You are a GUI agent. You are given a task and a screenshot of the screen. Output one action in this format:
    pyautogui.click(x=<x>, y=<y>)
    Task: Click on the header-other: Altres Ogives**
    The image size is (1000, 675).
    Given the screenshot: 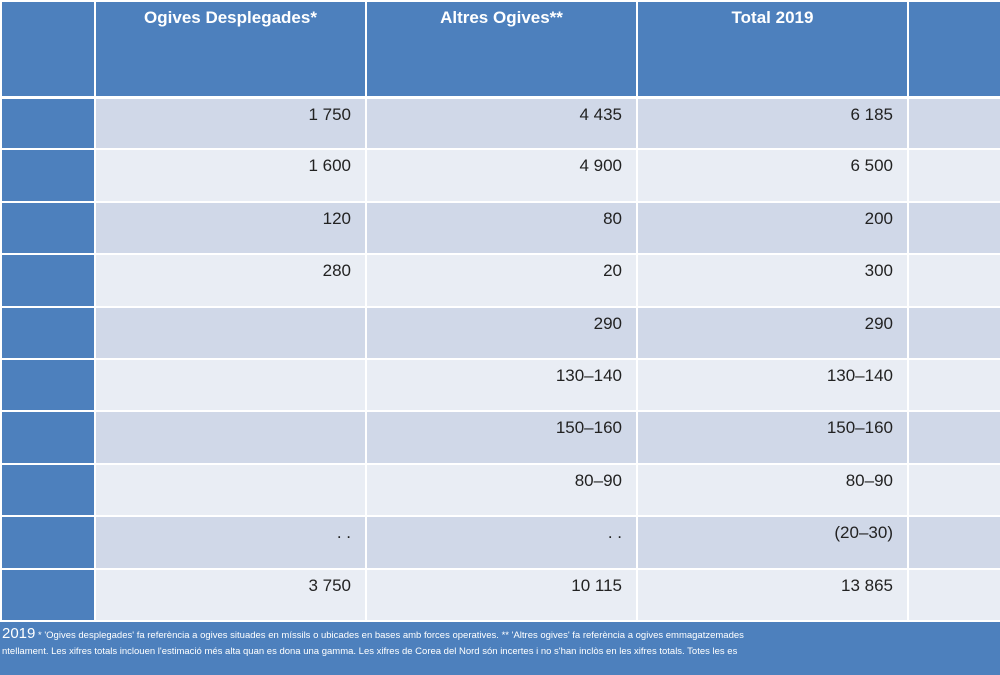 What is the action you would take?
    pyautogui.click(x=501, y=49)
    